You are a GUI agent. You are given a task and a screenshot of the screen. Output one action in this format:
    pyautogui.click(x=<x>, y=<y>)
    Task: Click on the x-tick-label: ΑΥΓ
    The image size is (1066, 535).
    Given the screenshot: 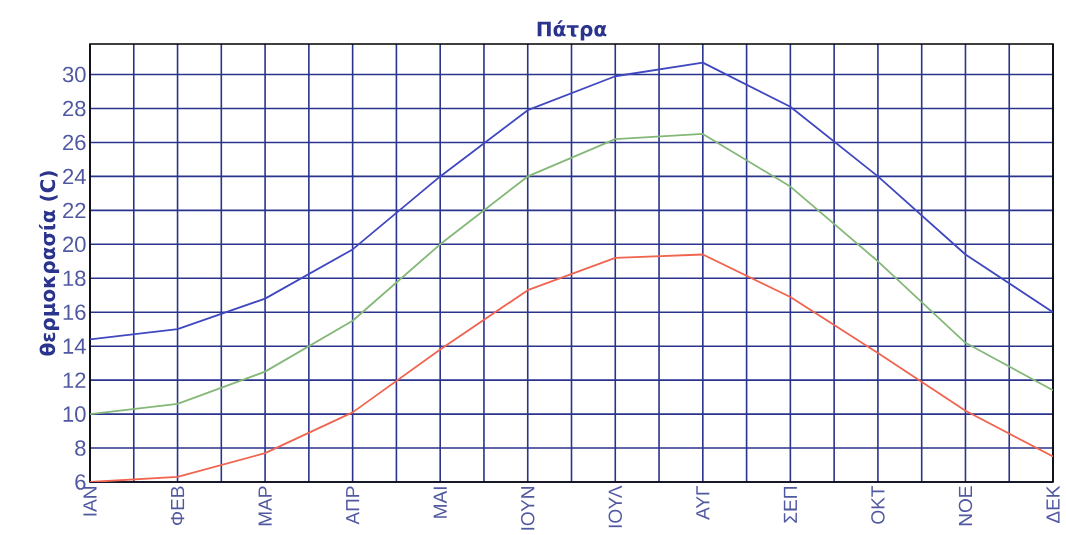 What is the action you would take?
    pyautogui.click(x=703, y=503)
    